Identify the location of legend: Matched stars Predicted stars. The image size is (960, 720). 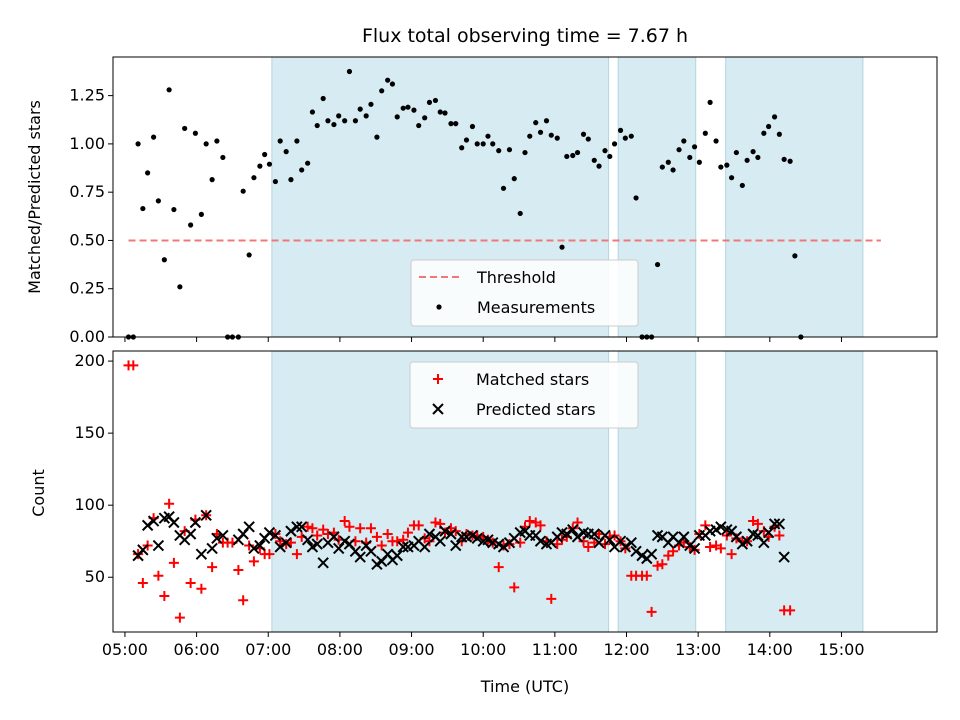
(524, 395).